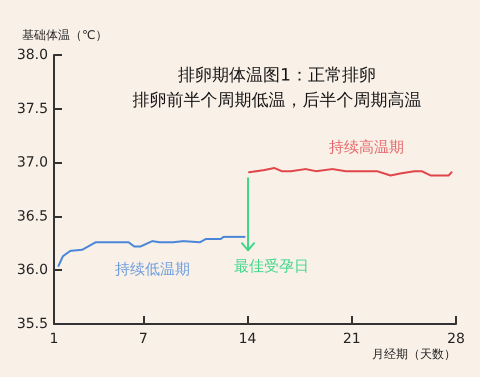 This screenshot has width=480, height=377. I want to click on x-axis-title: 月经期（天数）, so click(414, 354).